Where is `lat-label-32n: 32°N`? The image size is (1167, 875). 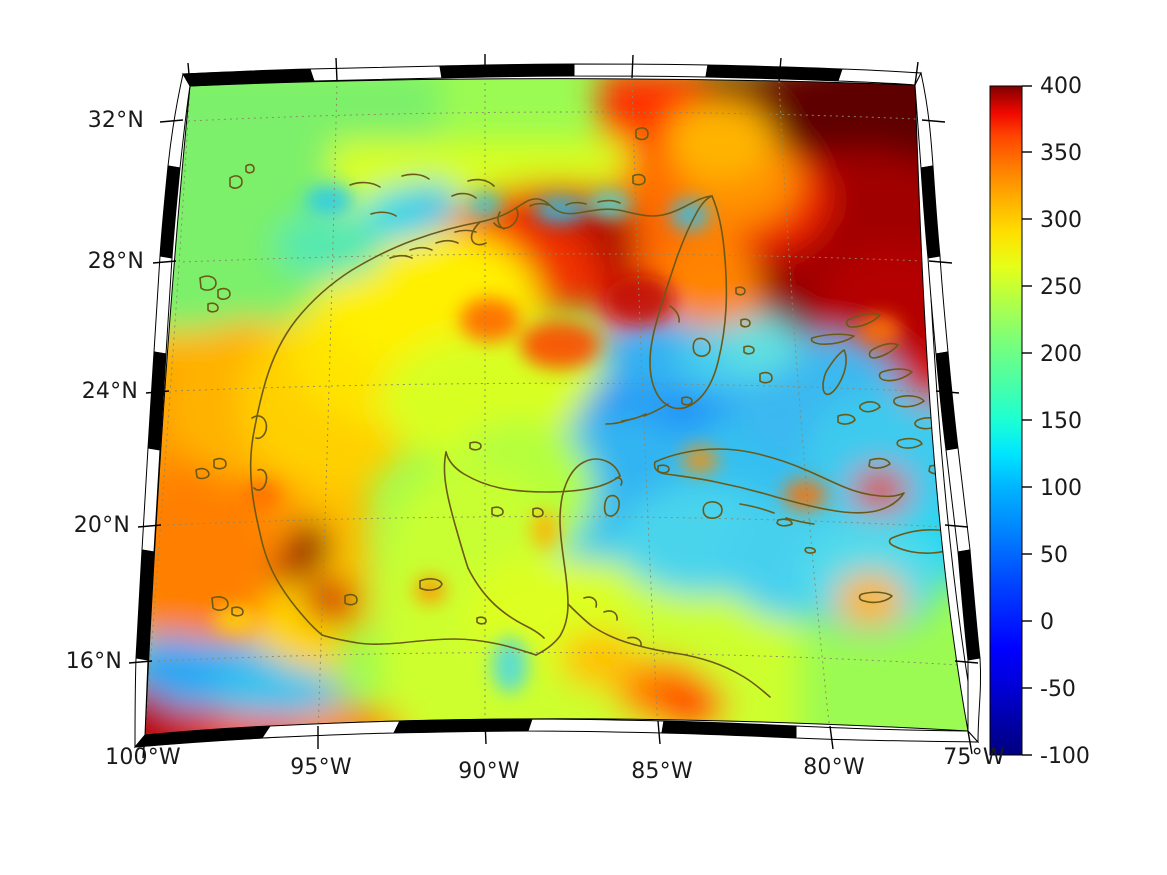
lat-label-32n: 32°N is located at coordinates (115, 120).